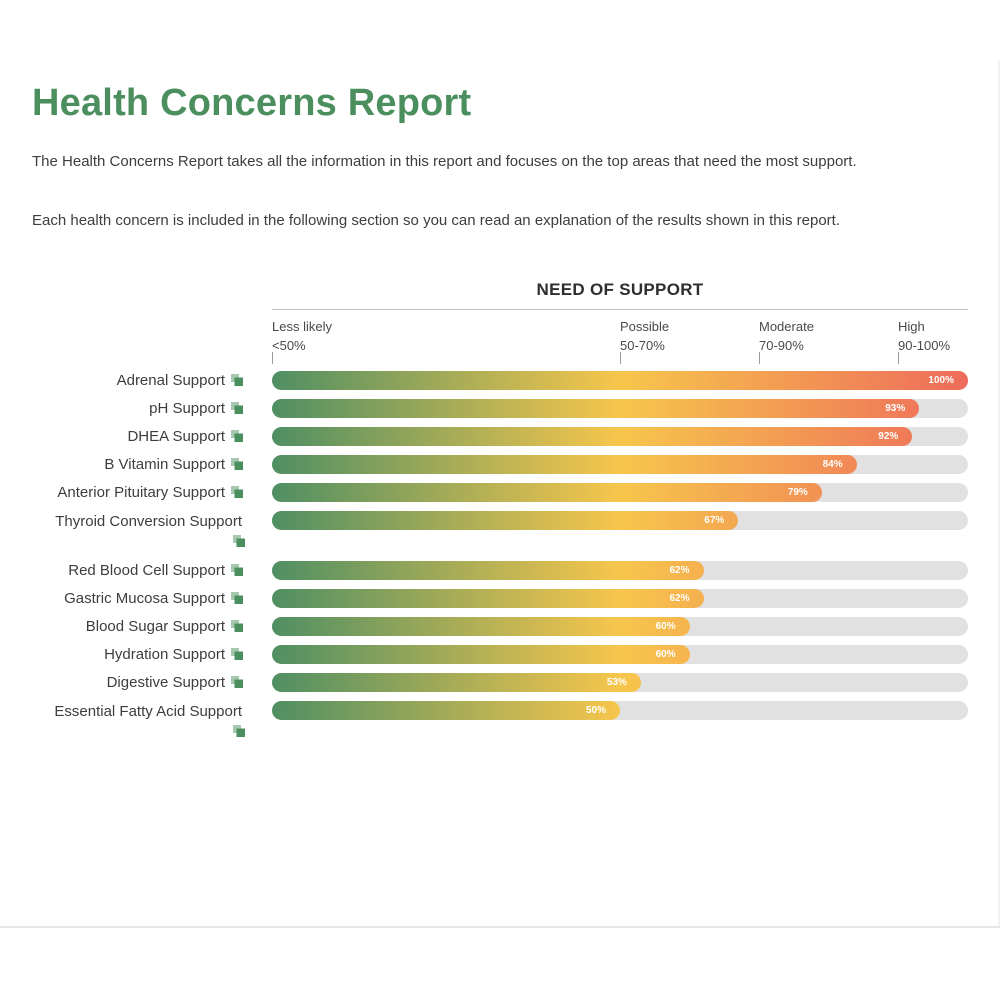 The image size is (1000, 1000). I want to click on zone-range: 70-90%, so click(781, 345).